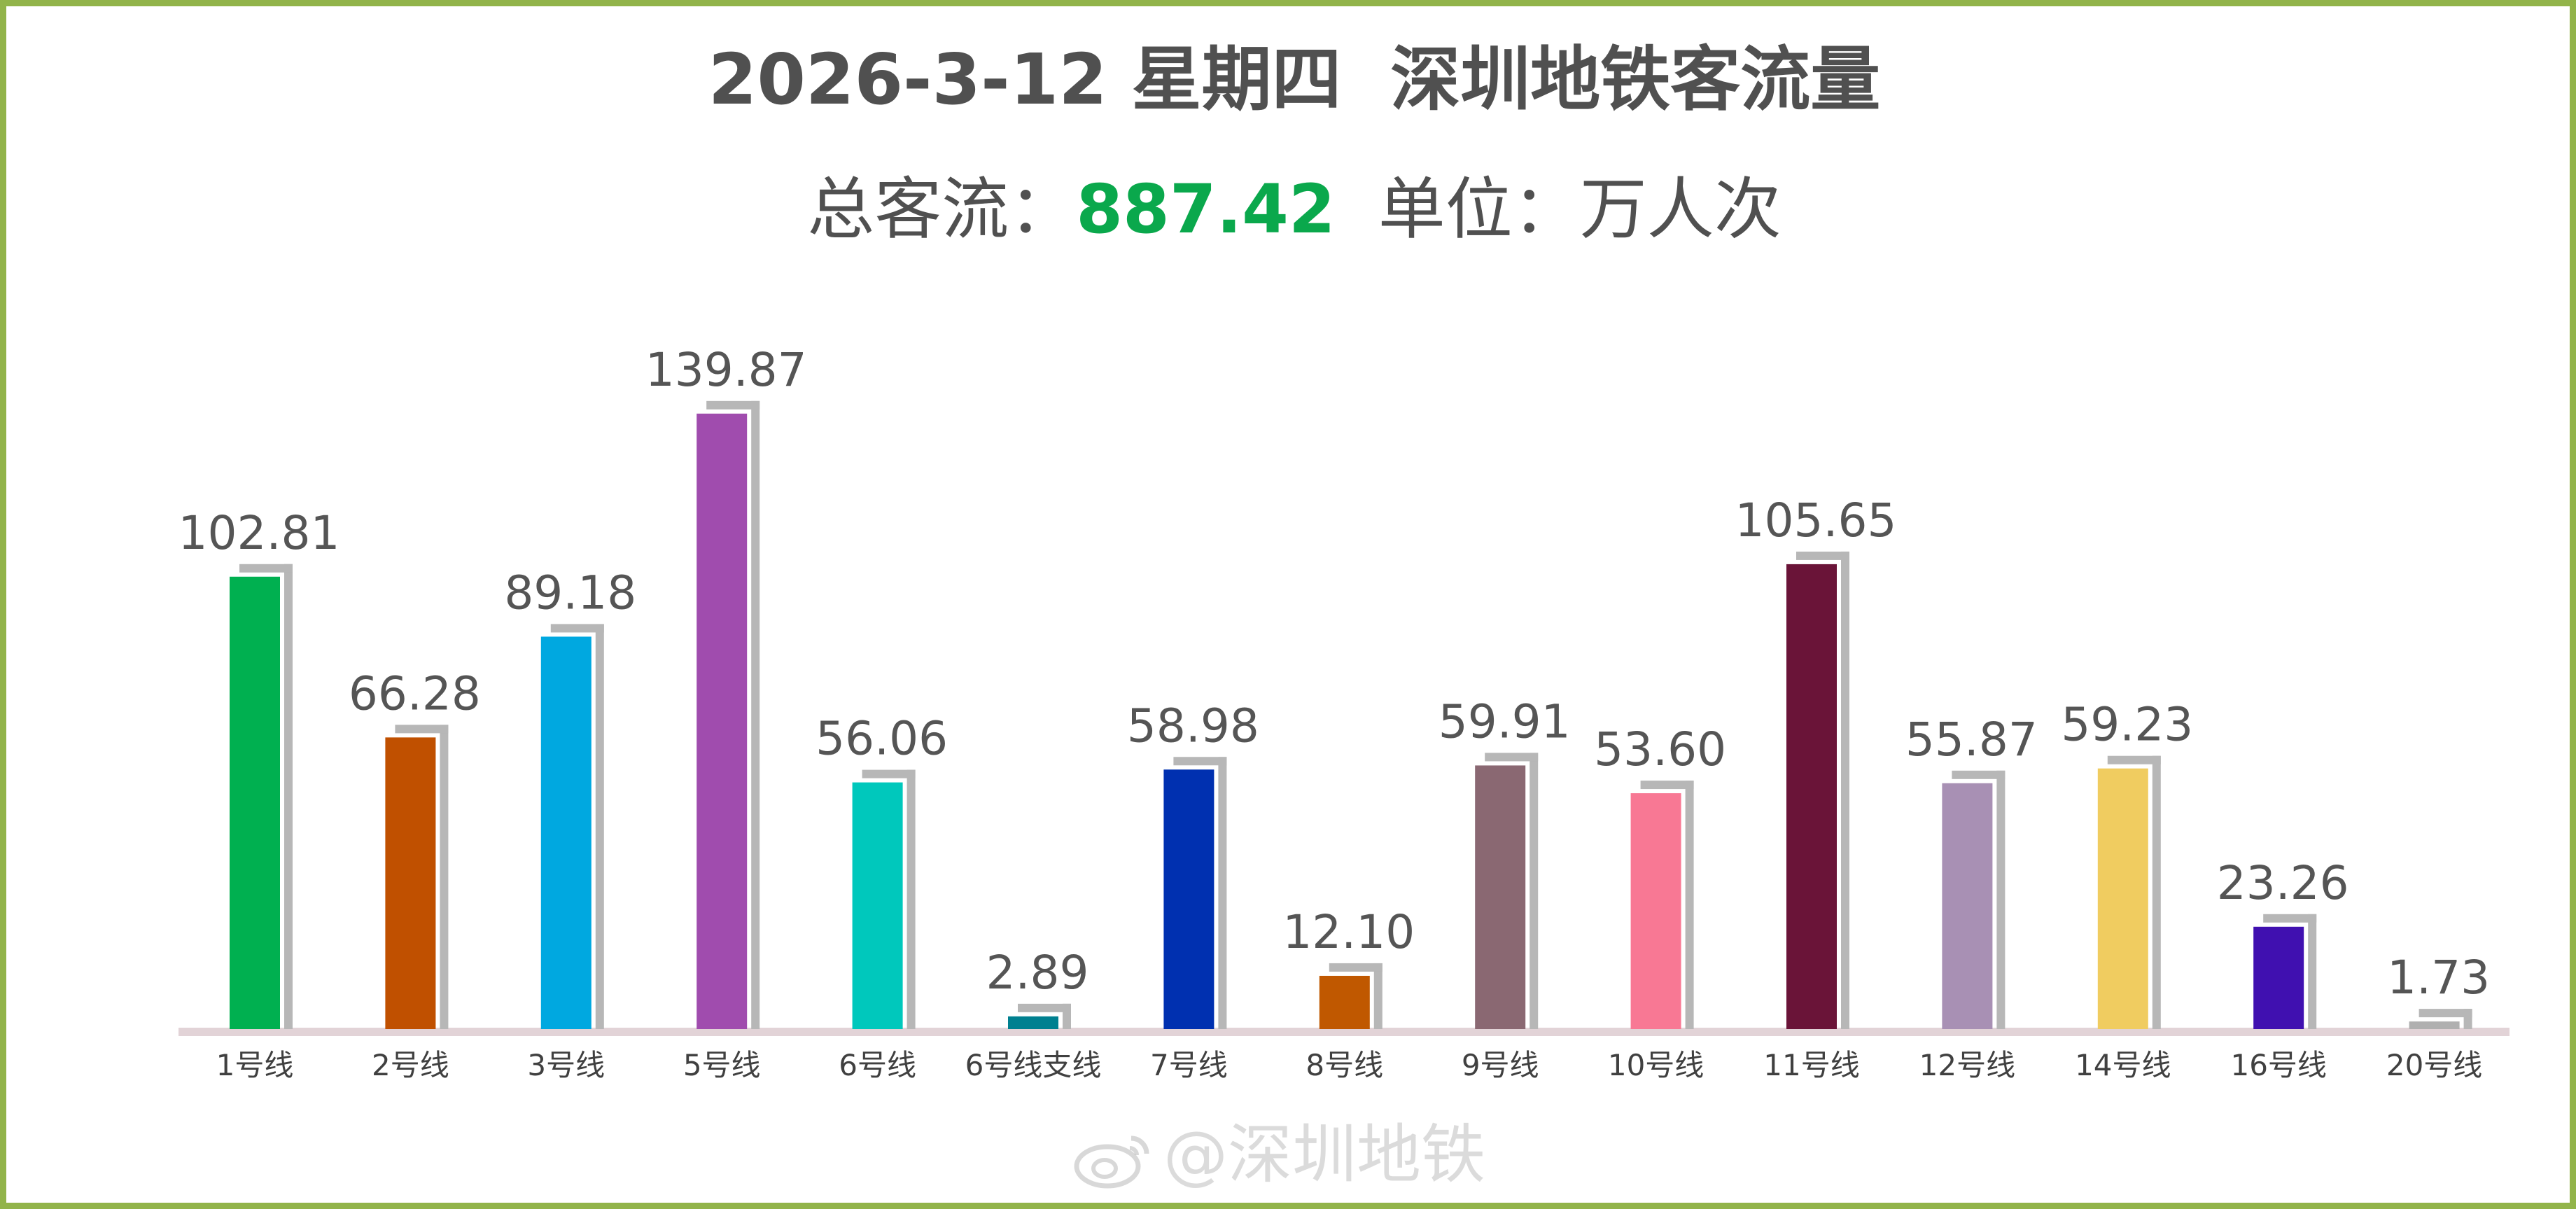  Describe the element at coordinates (1500, 1065) in the screenshot. I see `x-tick-label: 9号线` at that location.